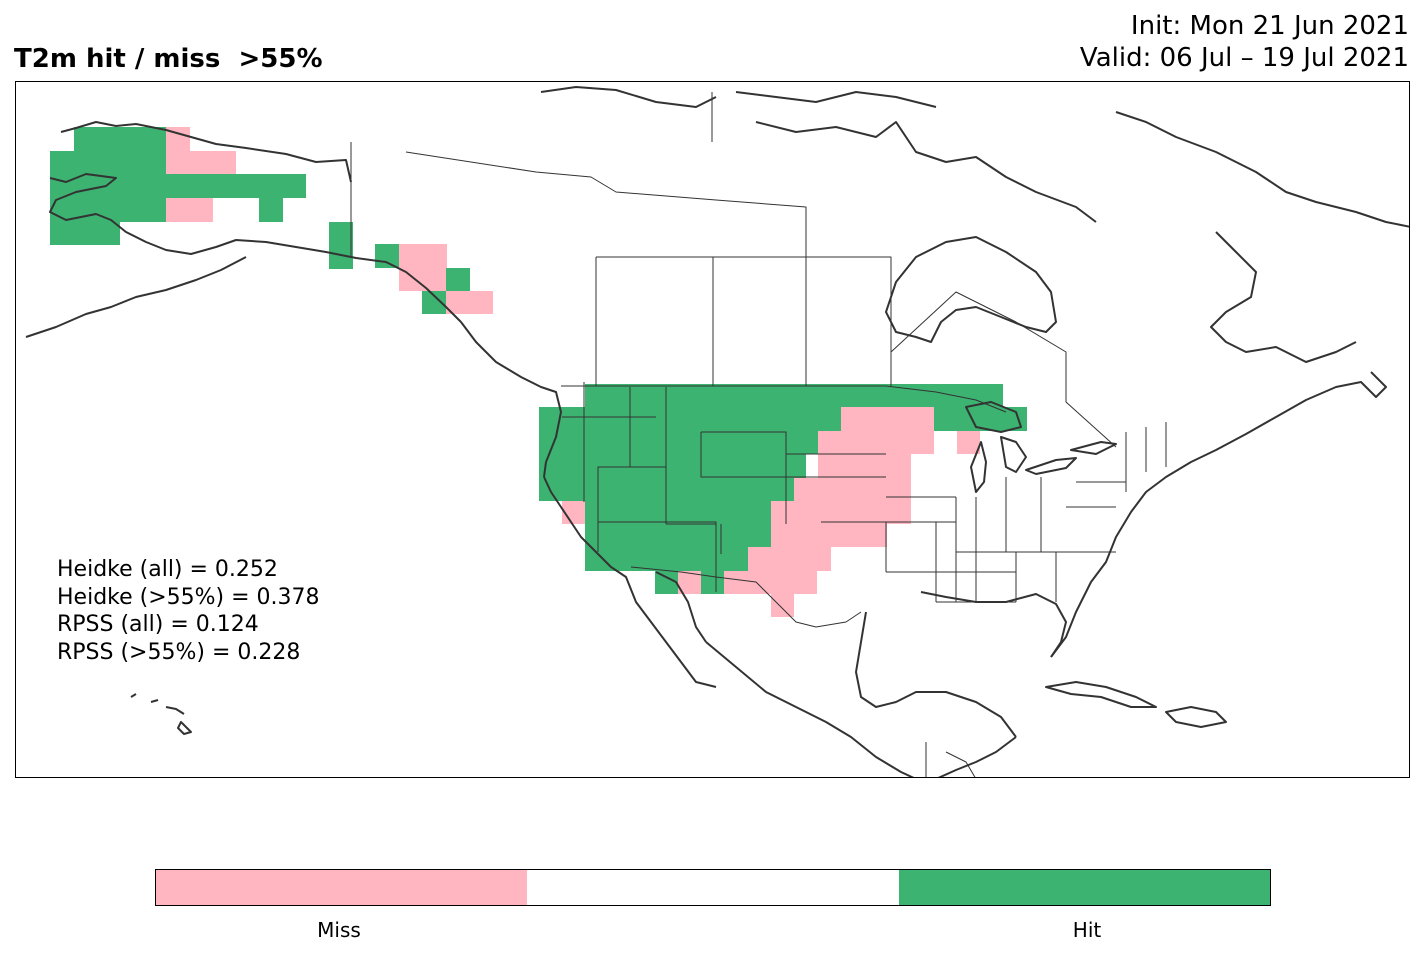  I want to click on colorbar, so click(713, 887).